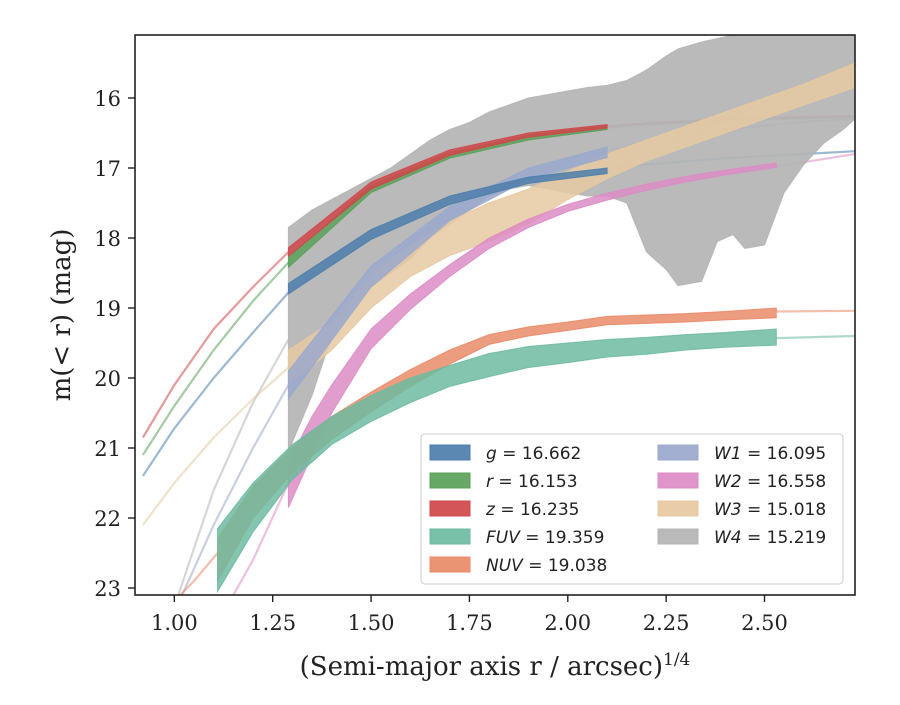  What do you see at coordinates (216, 446) in the screenshot?
I see `w3-fit-line` at bounding box center [216, 446].